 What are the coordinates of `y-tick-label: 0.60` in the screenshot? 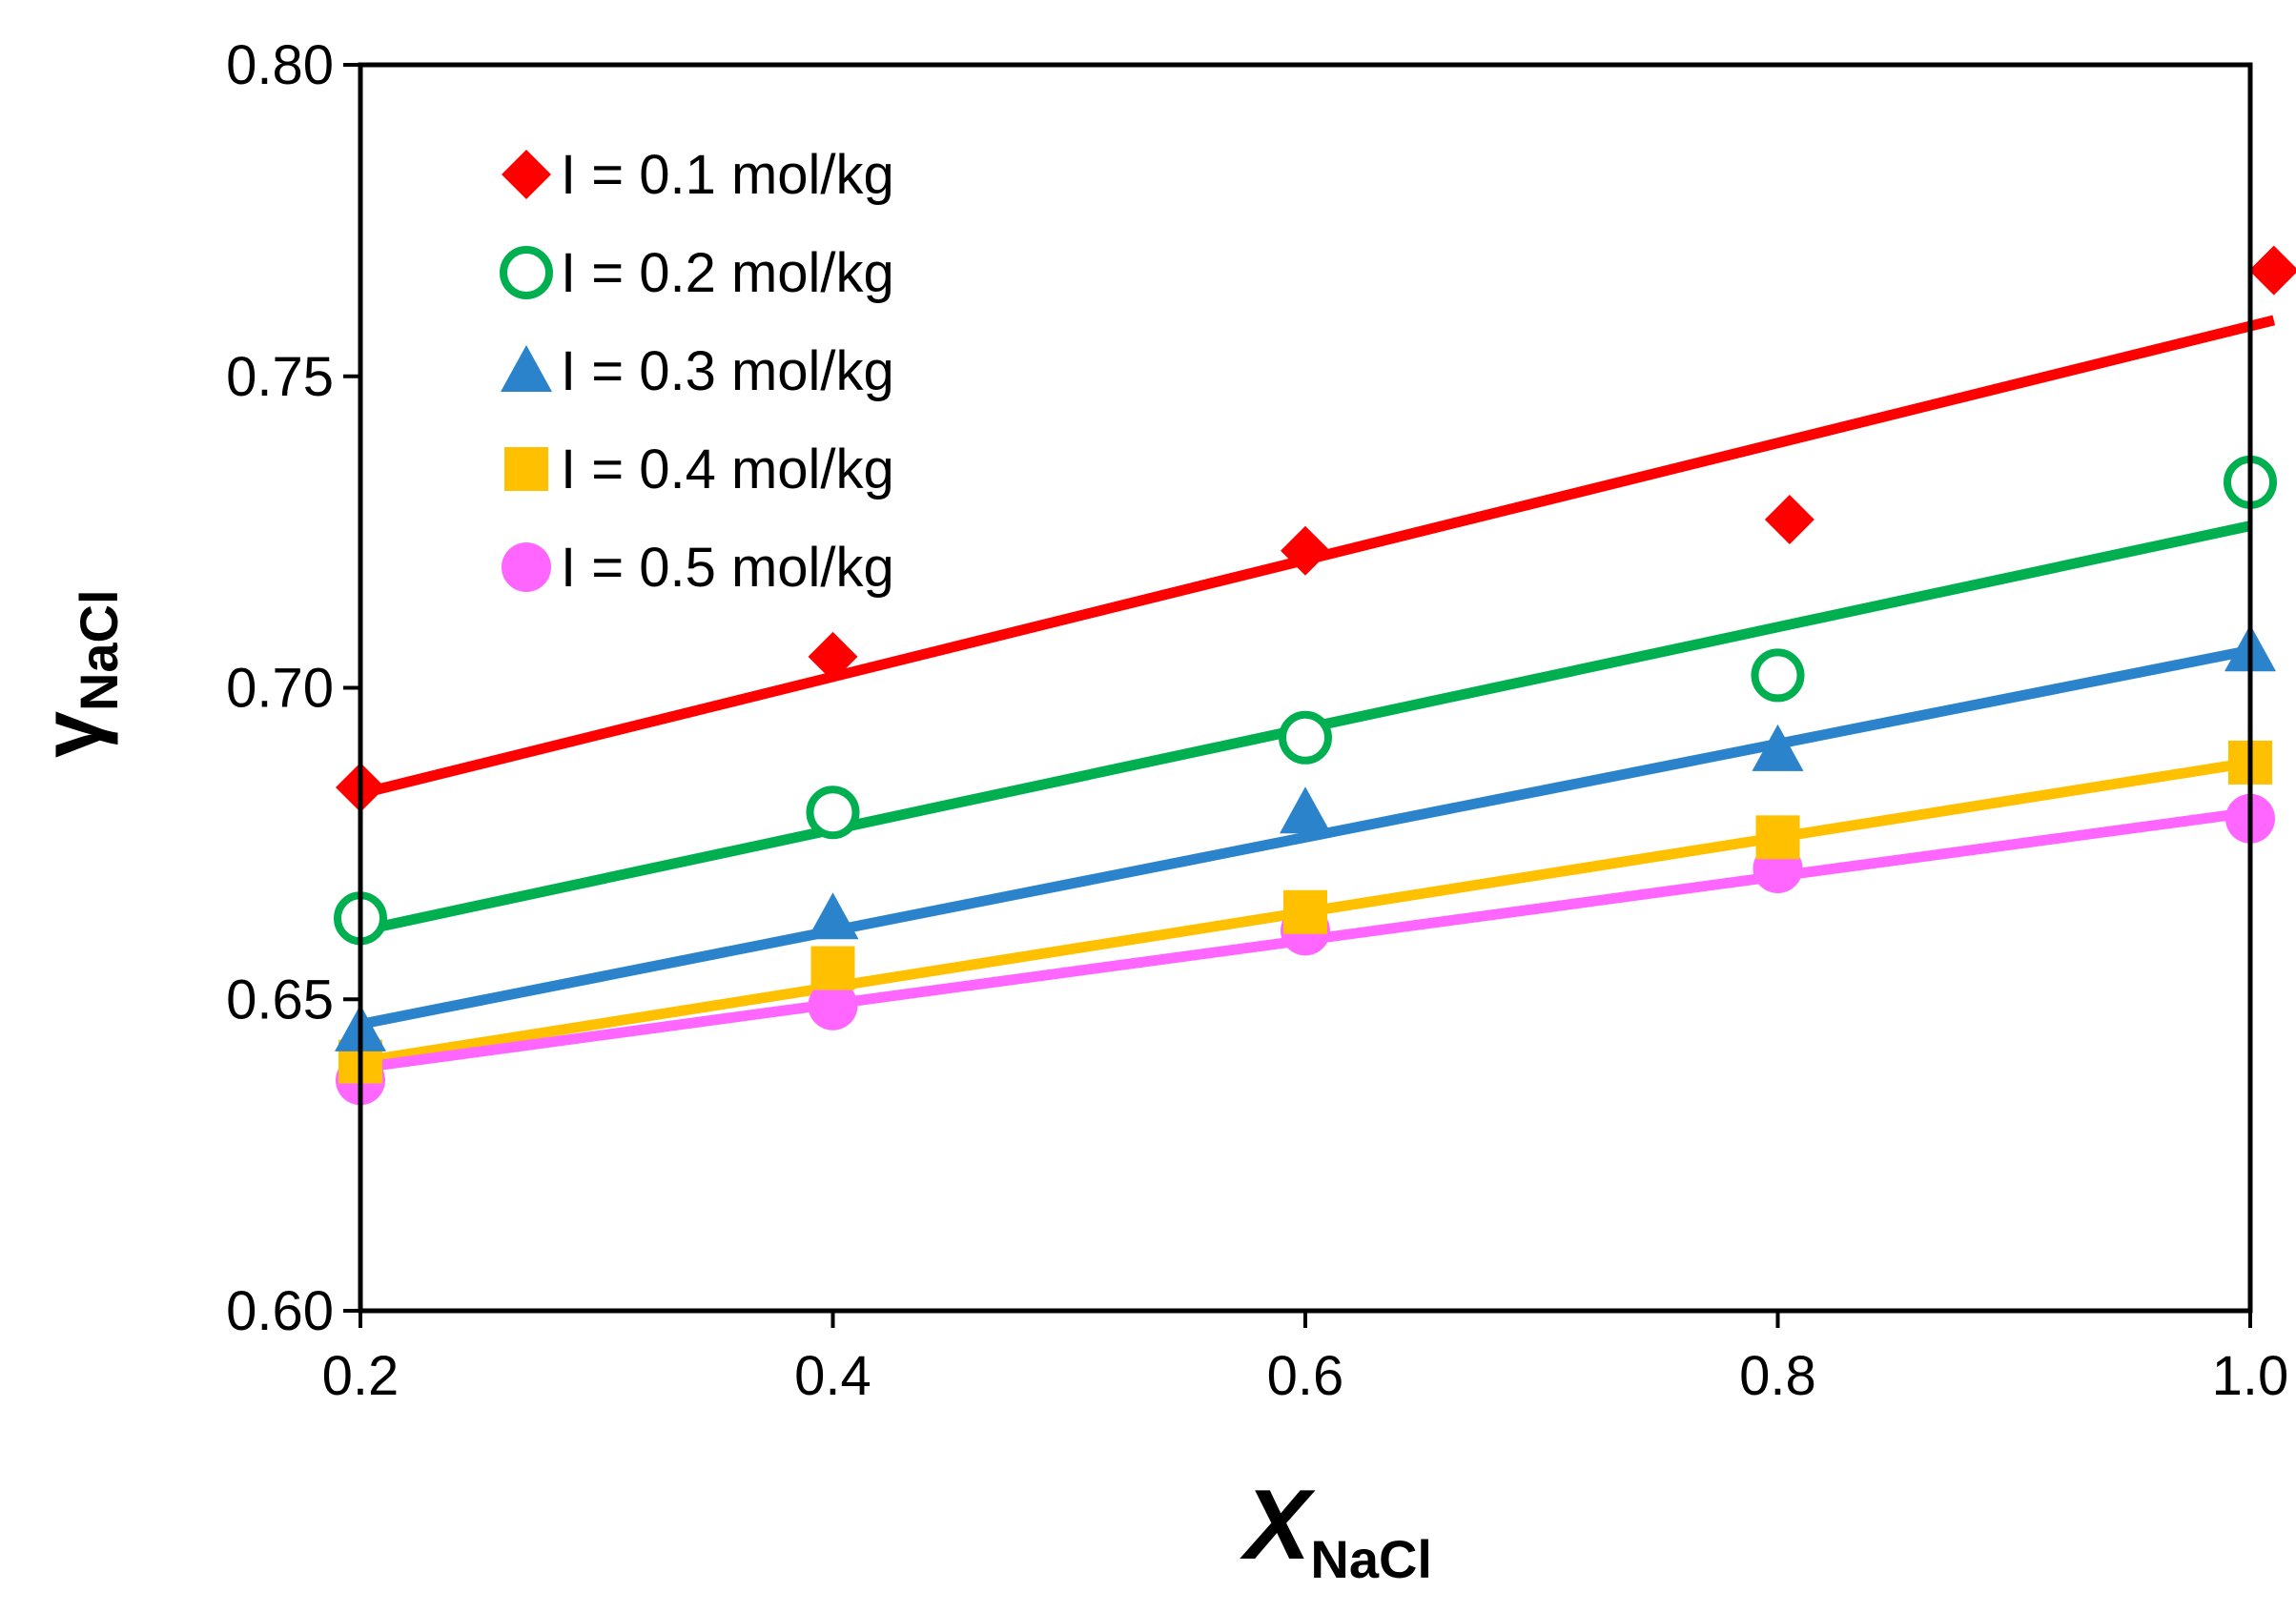 It's located at (280, 1311).